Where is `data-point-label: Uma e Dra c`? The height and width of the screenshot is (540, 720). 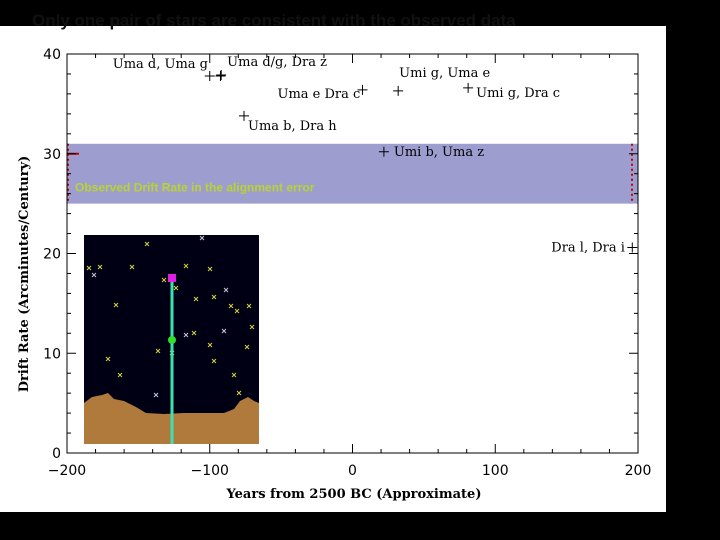
data-point-label: Uma e Dra c is located at coordinates (318, 94).